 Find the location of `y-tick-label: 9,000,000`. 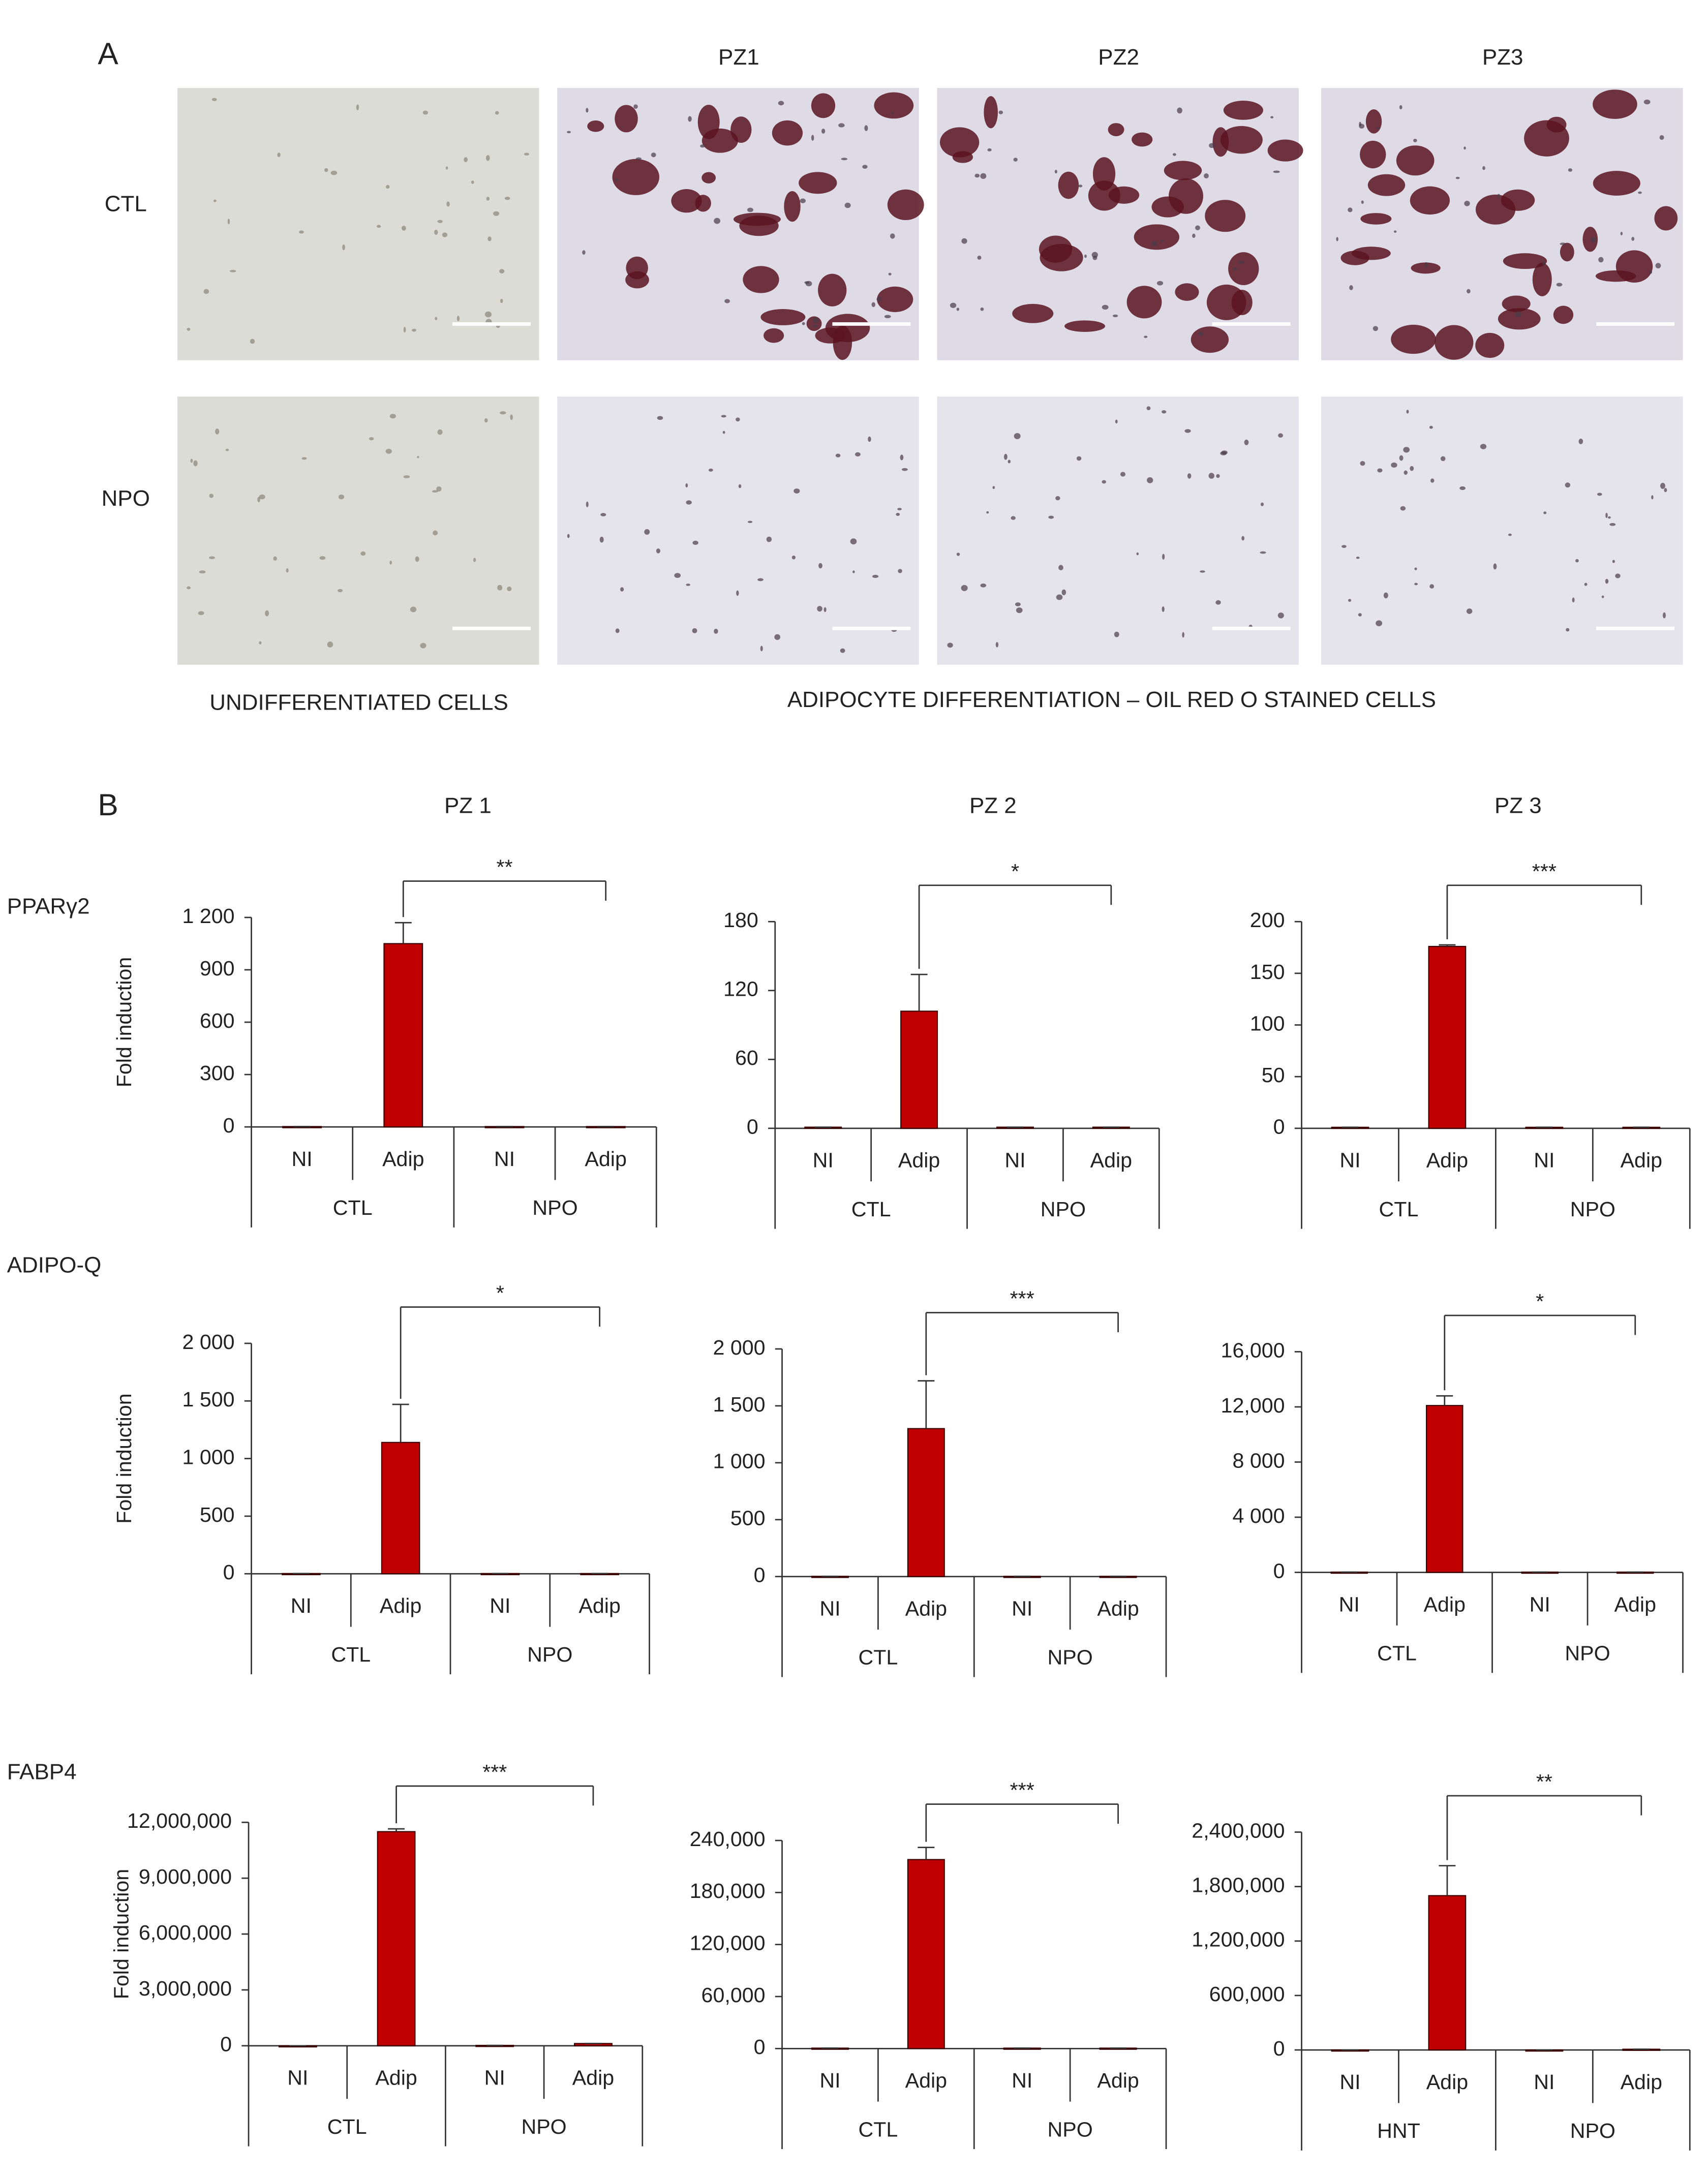

y-tick-label: 9,000,000 is located at coordinates (185, 1877).